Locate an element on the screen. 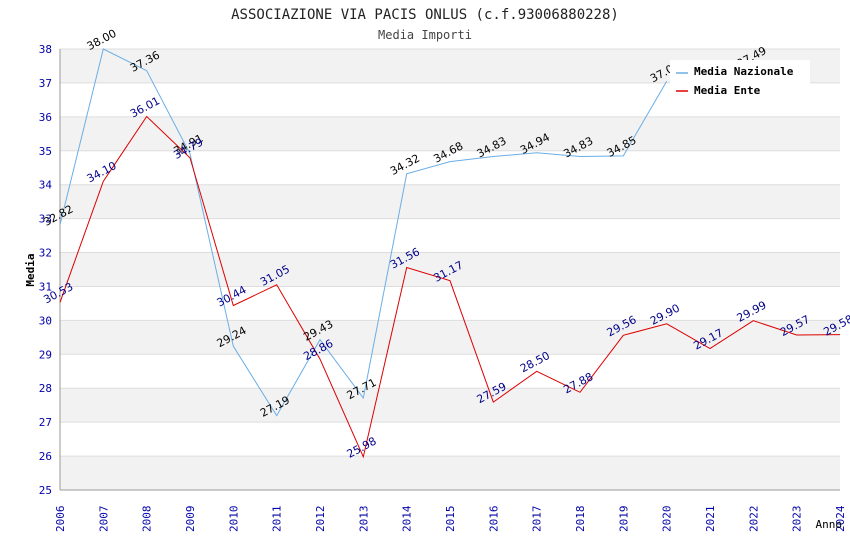 The height and width of the screenshot is (550, 850). x-tick-label: 2013 is located at coordinates (363, 519).